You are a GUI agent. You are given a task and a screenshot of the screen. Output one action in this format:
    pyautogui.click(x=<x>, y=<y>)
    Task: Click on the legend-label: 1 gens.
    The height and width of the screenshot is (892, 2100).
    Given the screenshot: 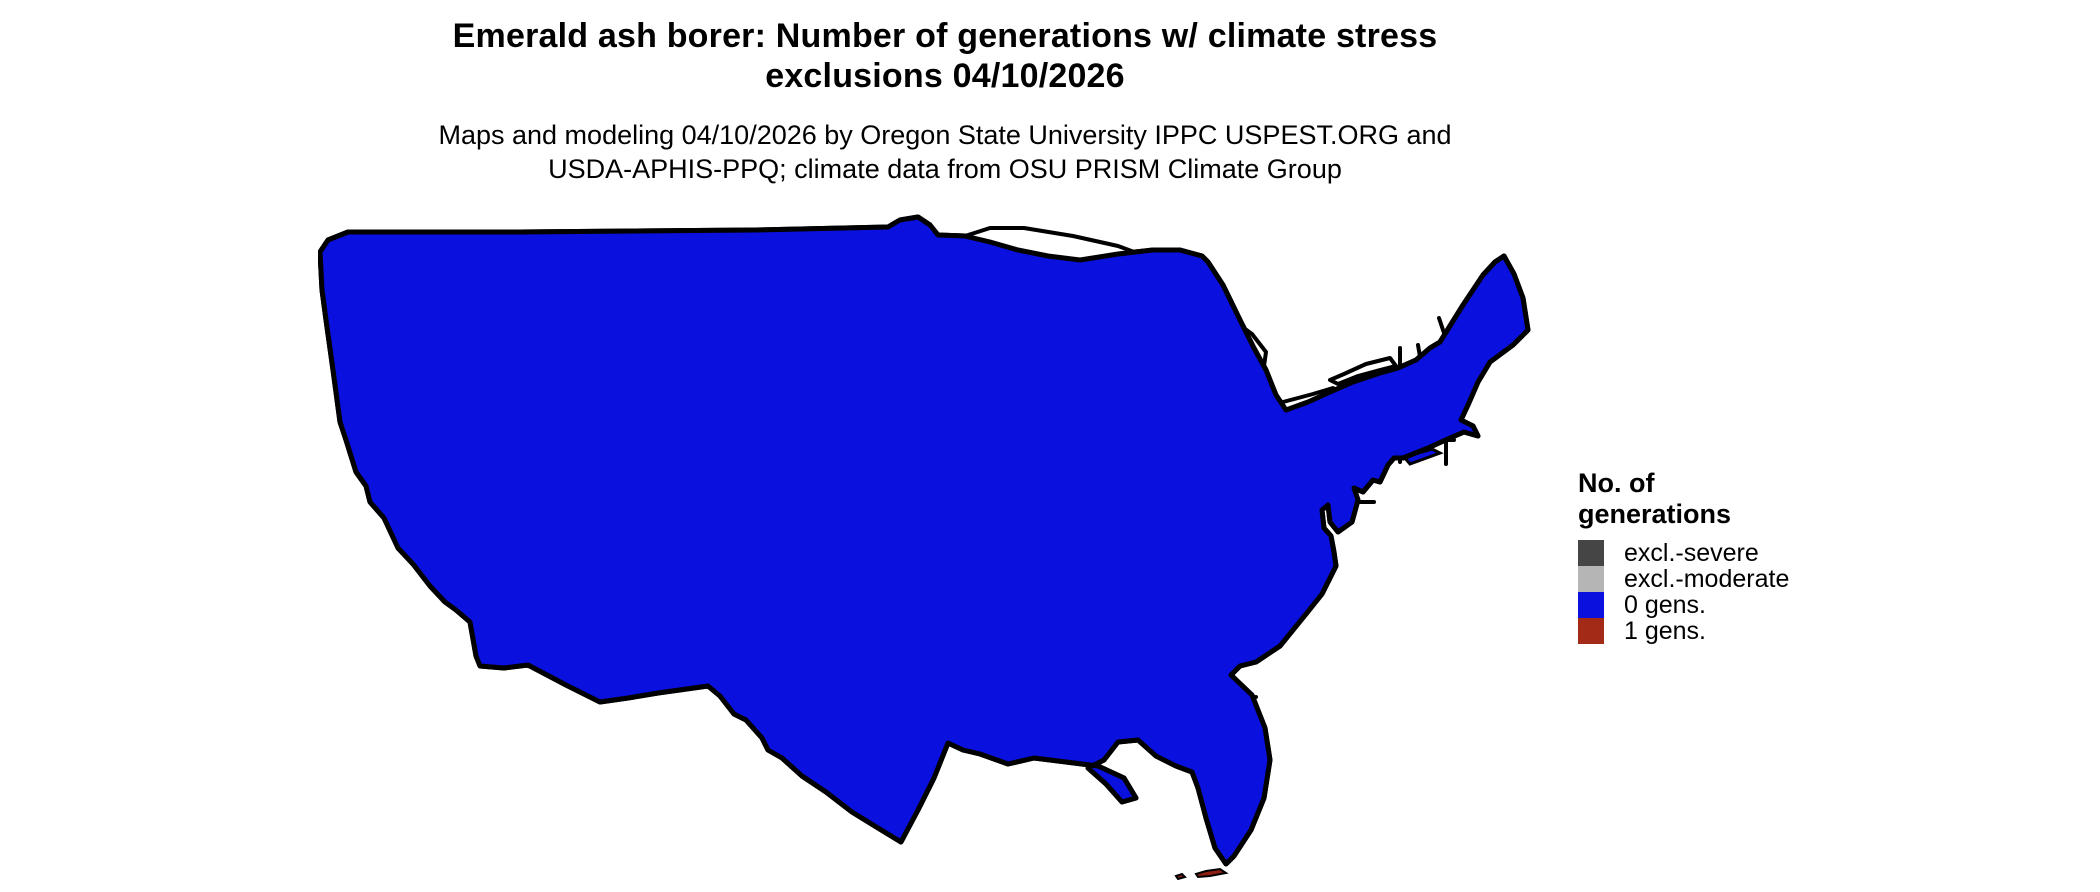 What is the action you would take?
    pyautogui.click(x=1665, y=630)
    